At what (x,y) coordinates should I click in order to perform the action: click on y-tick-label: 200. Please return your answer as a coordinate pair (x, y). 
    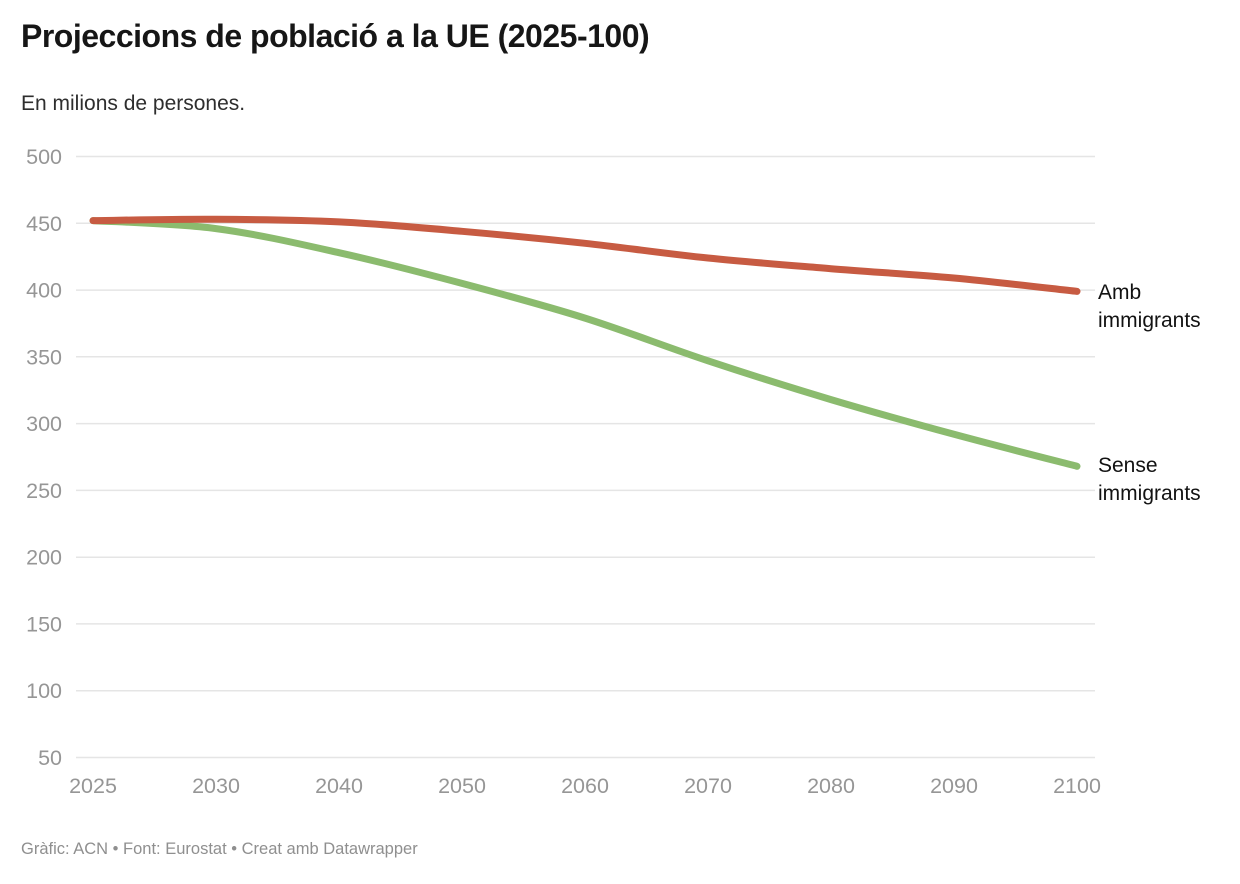
    Looking at the image, I should click on (44, 558).